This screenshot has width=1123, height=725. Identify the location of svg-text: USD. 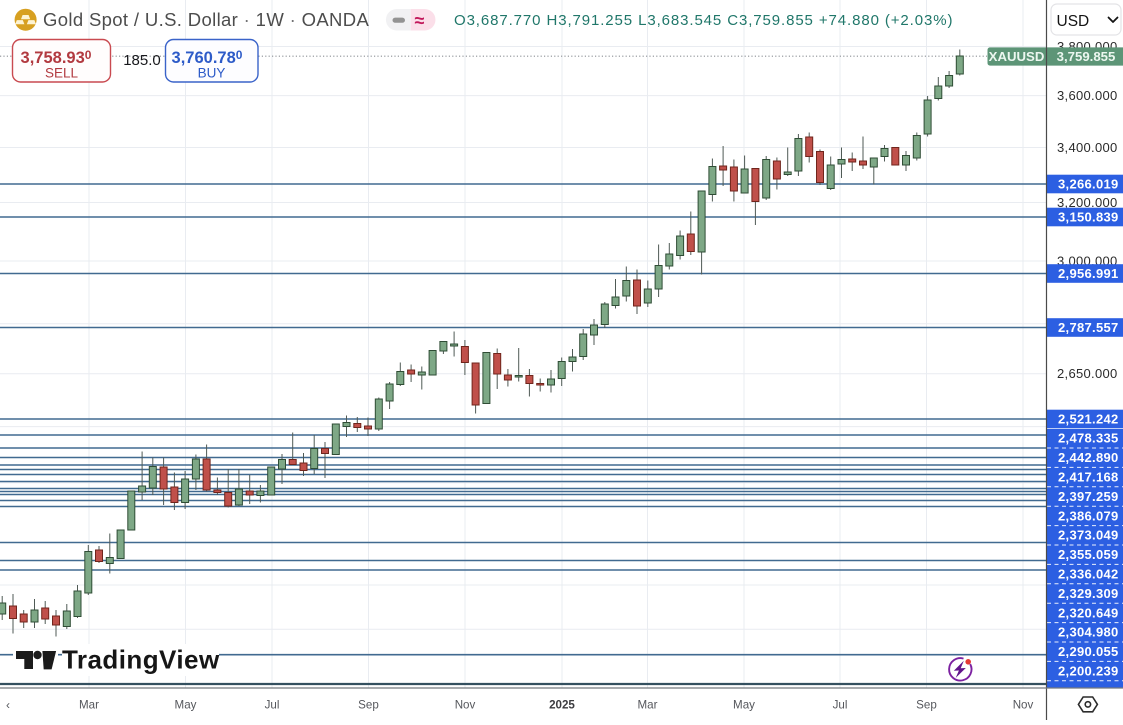
(1073, 21).